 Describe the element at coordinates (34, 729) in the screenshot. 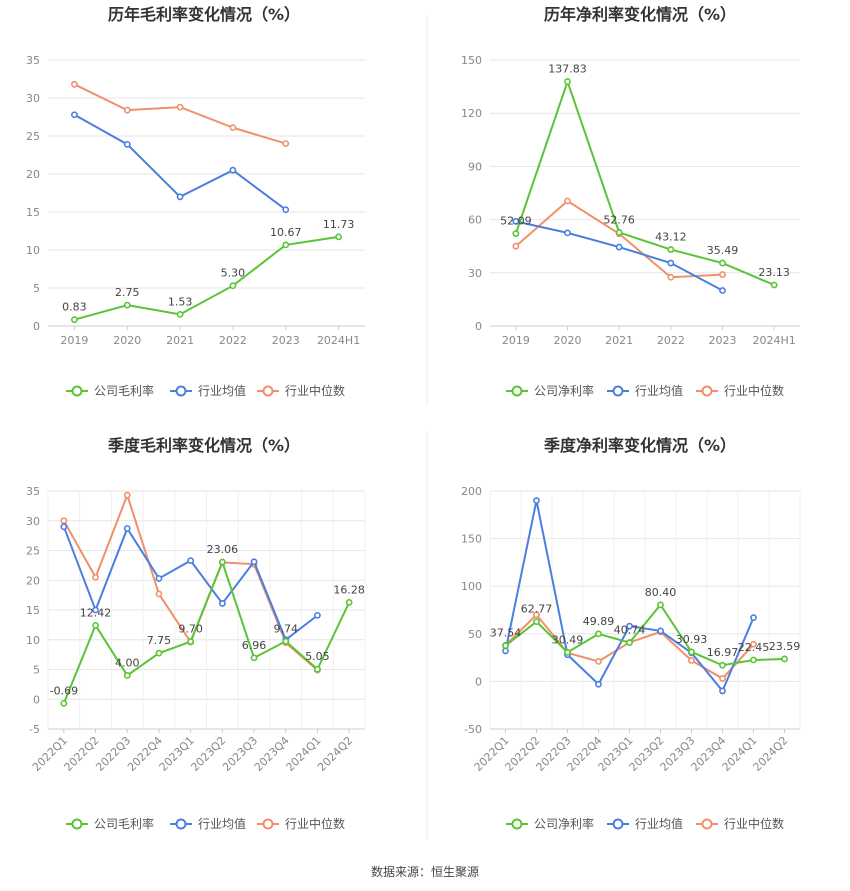

I see `y-tick-label: -5` at that location.